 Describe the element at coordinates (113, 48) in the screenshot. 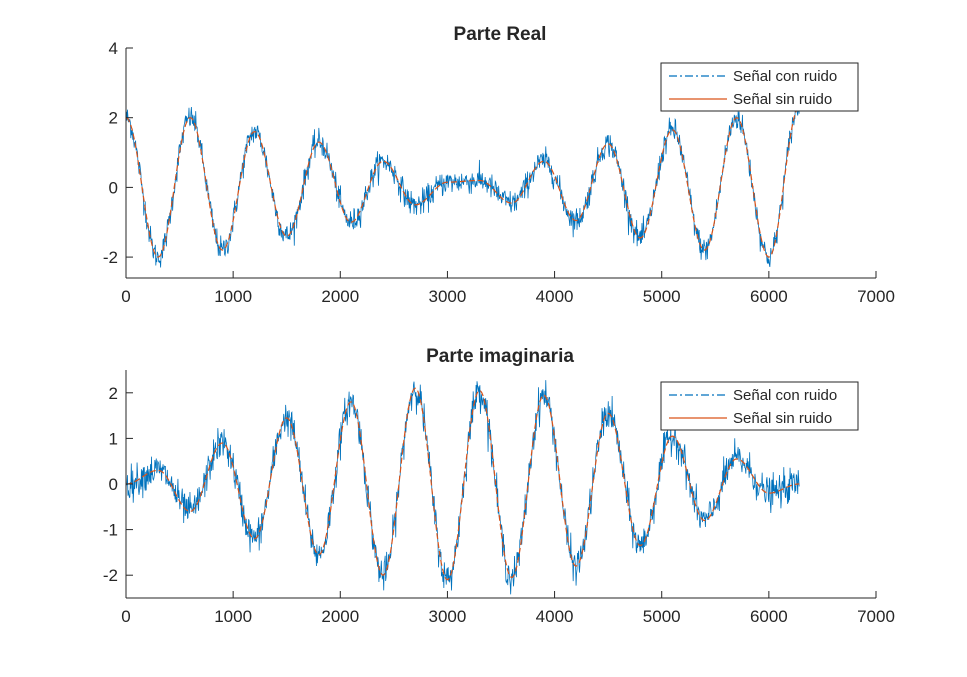

I see `y-tick-label: 4` at that location.